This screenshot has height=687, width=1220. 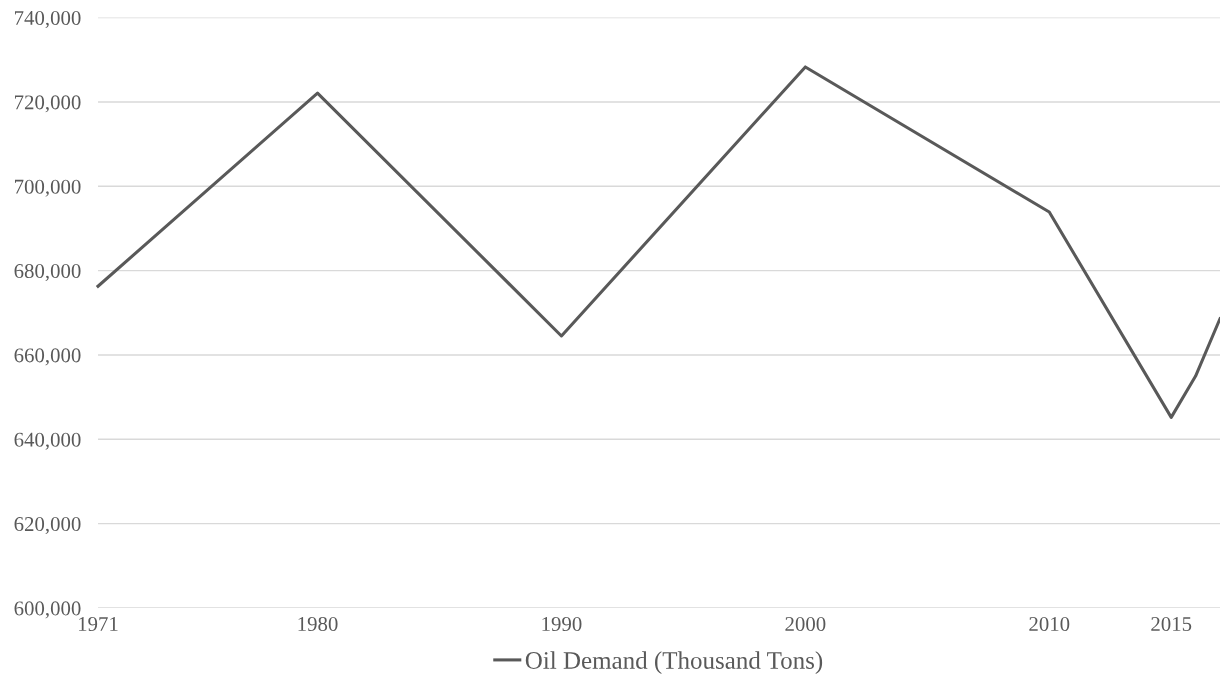 What do you see at coordinates (48, 104) in the screenshot?
I see `y-tick-label: 720,000` at bounding box center [48, 104].